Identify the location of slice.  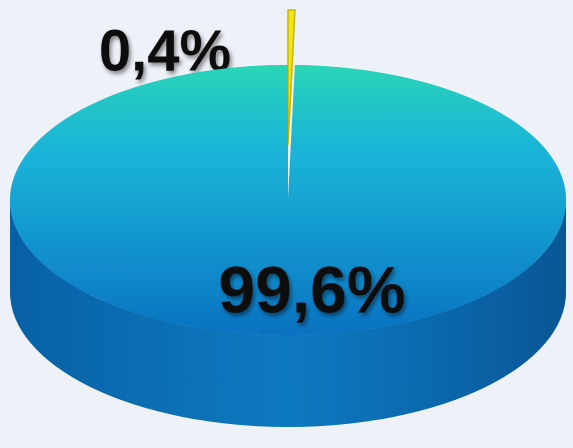
(291, 77).